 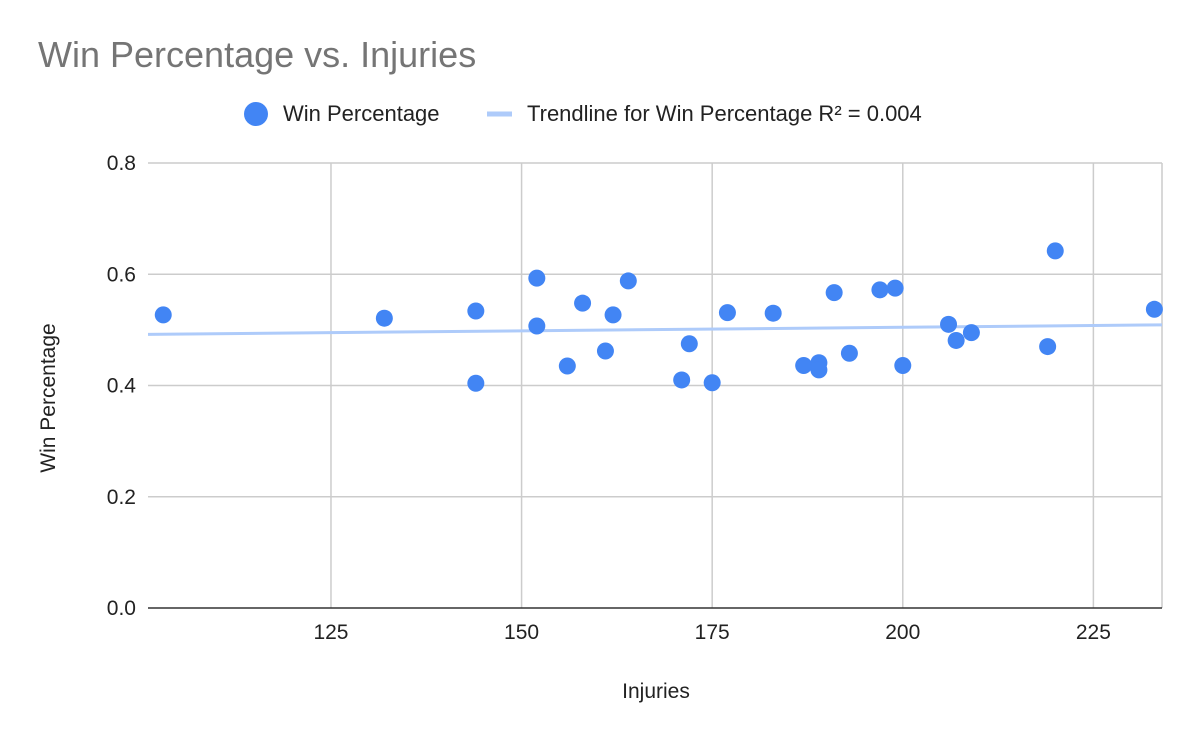 What do you see at coordinates (122, 386) in the screenshot?
I see `y-tick-label: 0.4` at bounding box center [122, 386].